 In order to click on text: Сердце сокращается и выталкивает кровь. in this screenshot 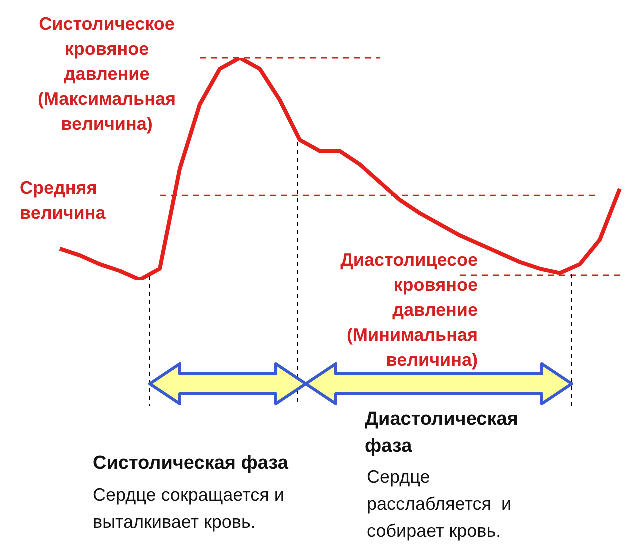, I will do `click(188, 509)`.